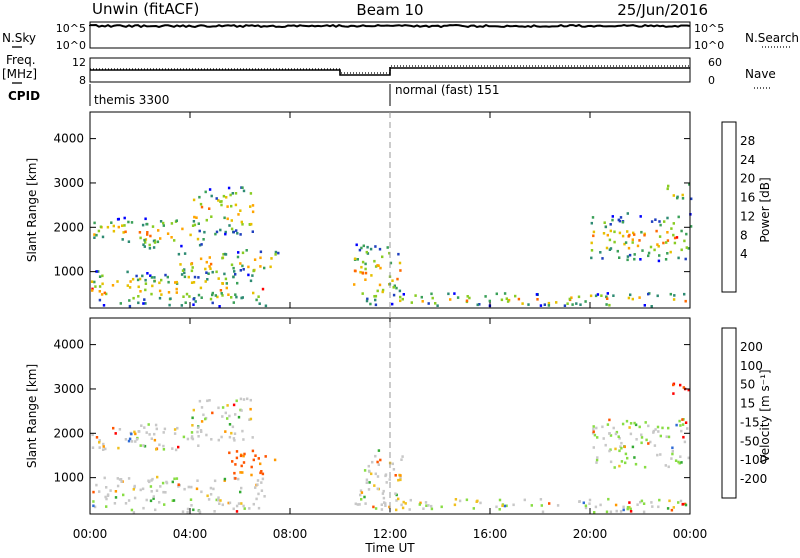  I want to click on freq-panel: Freq. [MHz] 12 8 60 0 Nave, so click(389, 71).